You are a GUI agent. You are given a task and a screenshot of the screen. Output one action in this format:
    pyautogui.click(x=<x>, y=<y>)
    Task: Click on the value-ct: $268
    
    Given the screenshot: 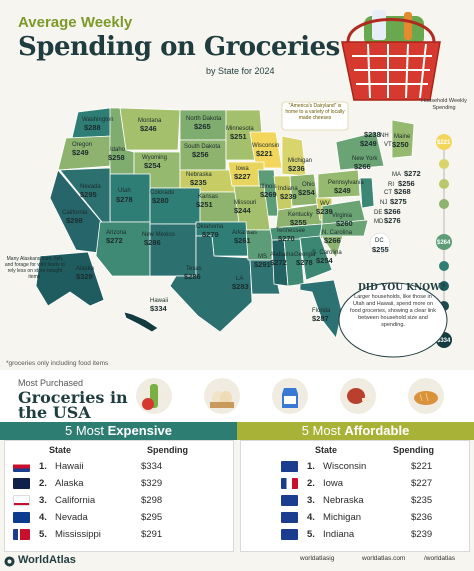 What is the action you would take?
    pyautogui.click(x=402, y=191)
    